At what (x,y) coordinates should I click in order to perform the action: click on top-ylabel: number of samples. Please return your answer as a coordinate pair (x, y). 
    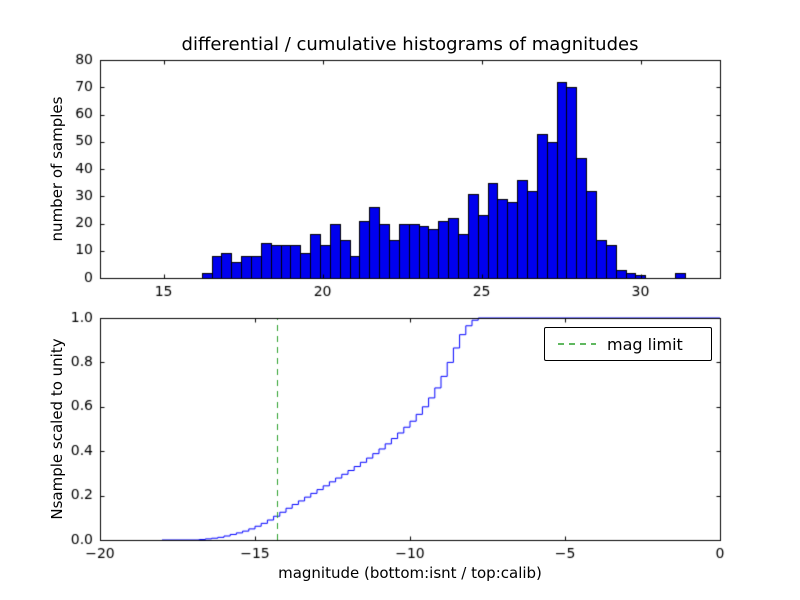
    Looking at the image, I should click on (57, 169).